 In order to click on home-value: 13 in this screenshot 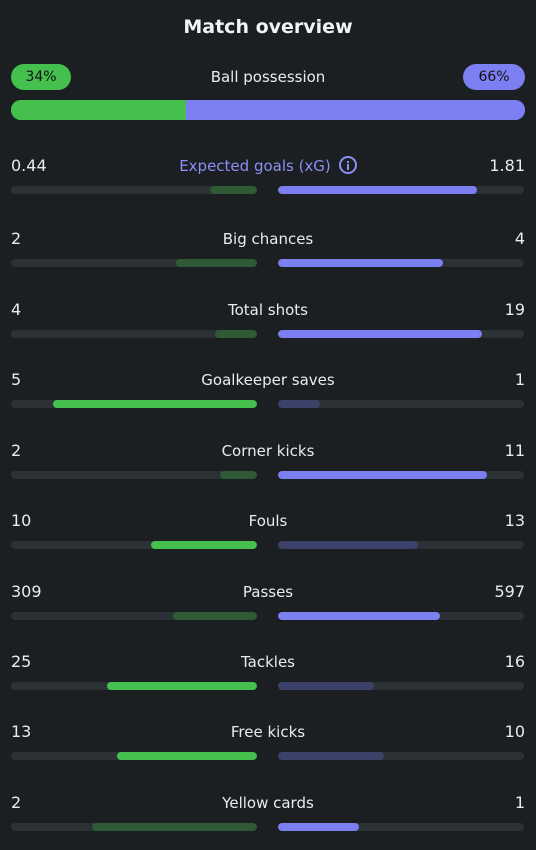, I will do `click(21, 731)`.